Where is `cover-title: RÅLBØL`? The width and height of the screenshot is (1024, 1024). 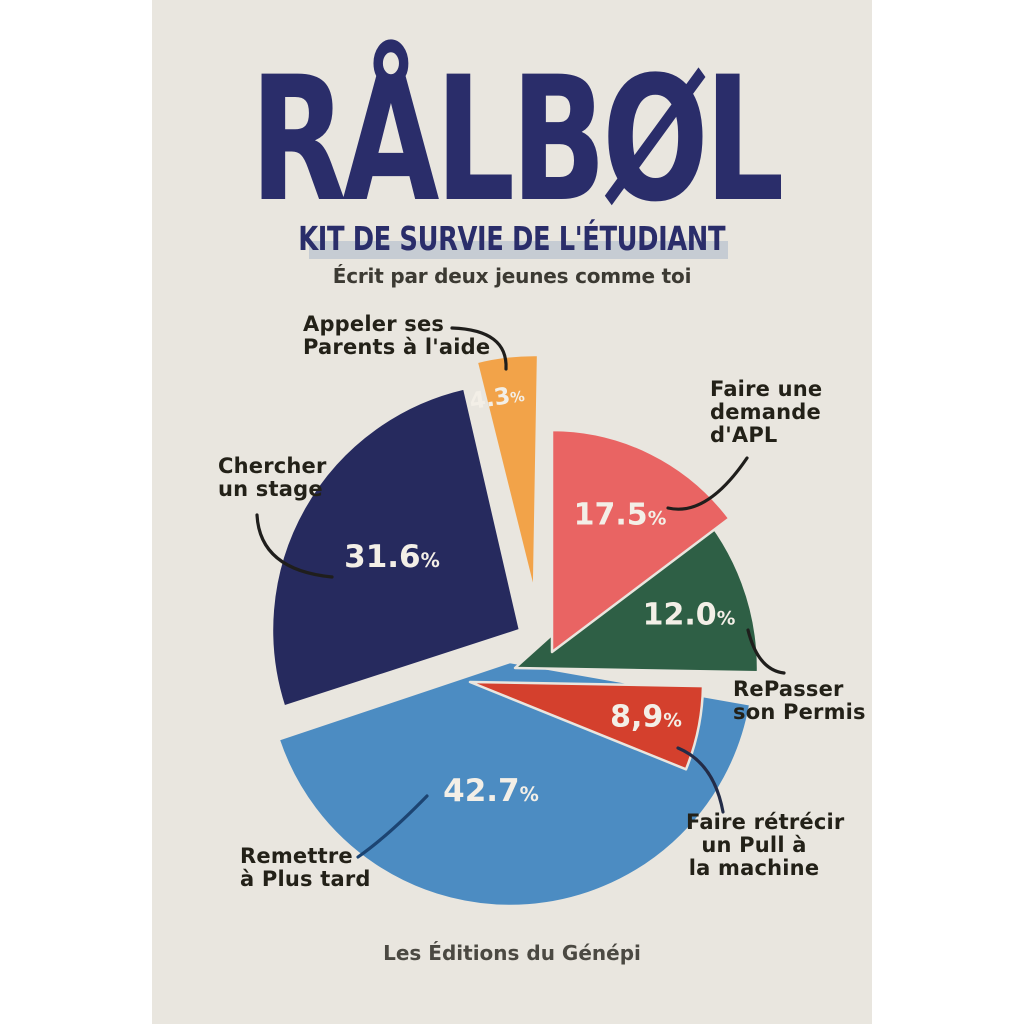
cover-title: RÅLBØL is located at coordinates (512, 140).